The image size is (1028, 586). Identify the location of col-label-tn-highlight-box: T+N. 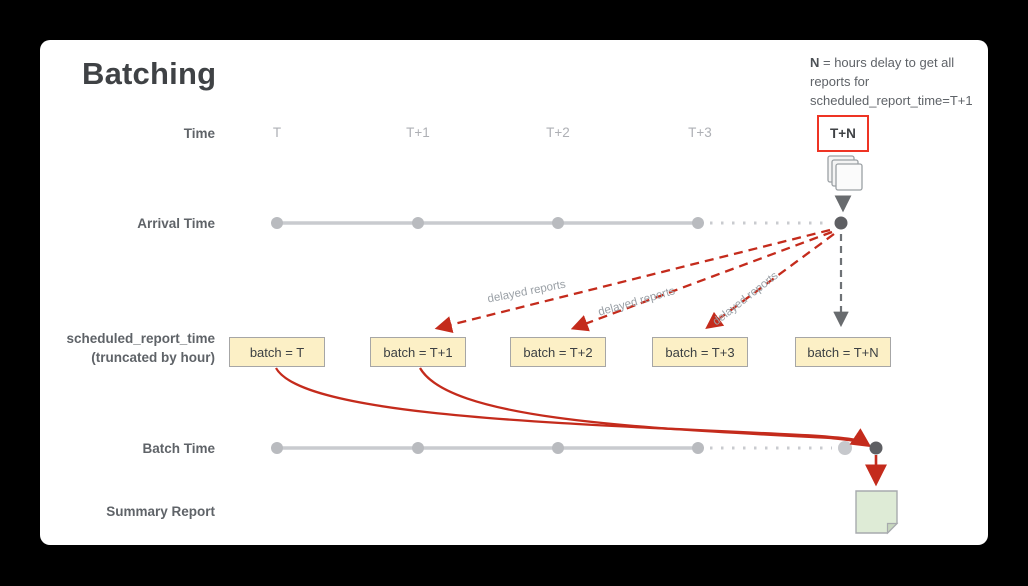
(843, 133).